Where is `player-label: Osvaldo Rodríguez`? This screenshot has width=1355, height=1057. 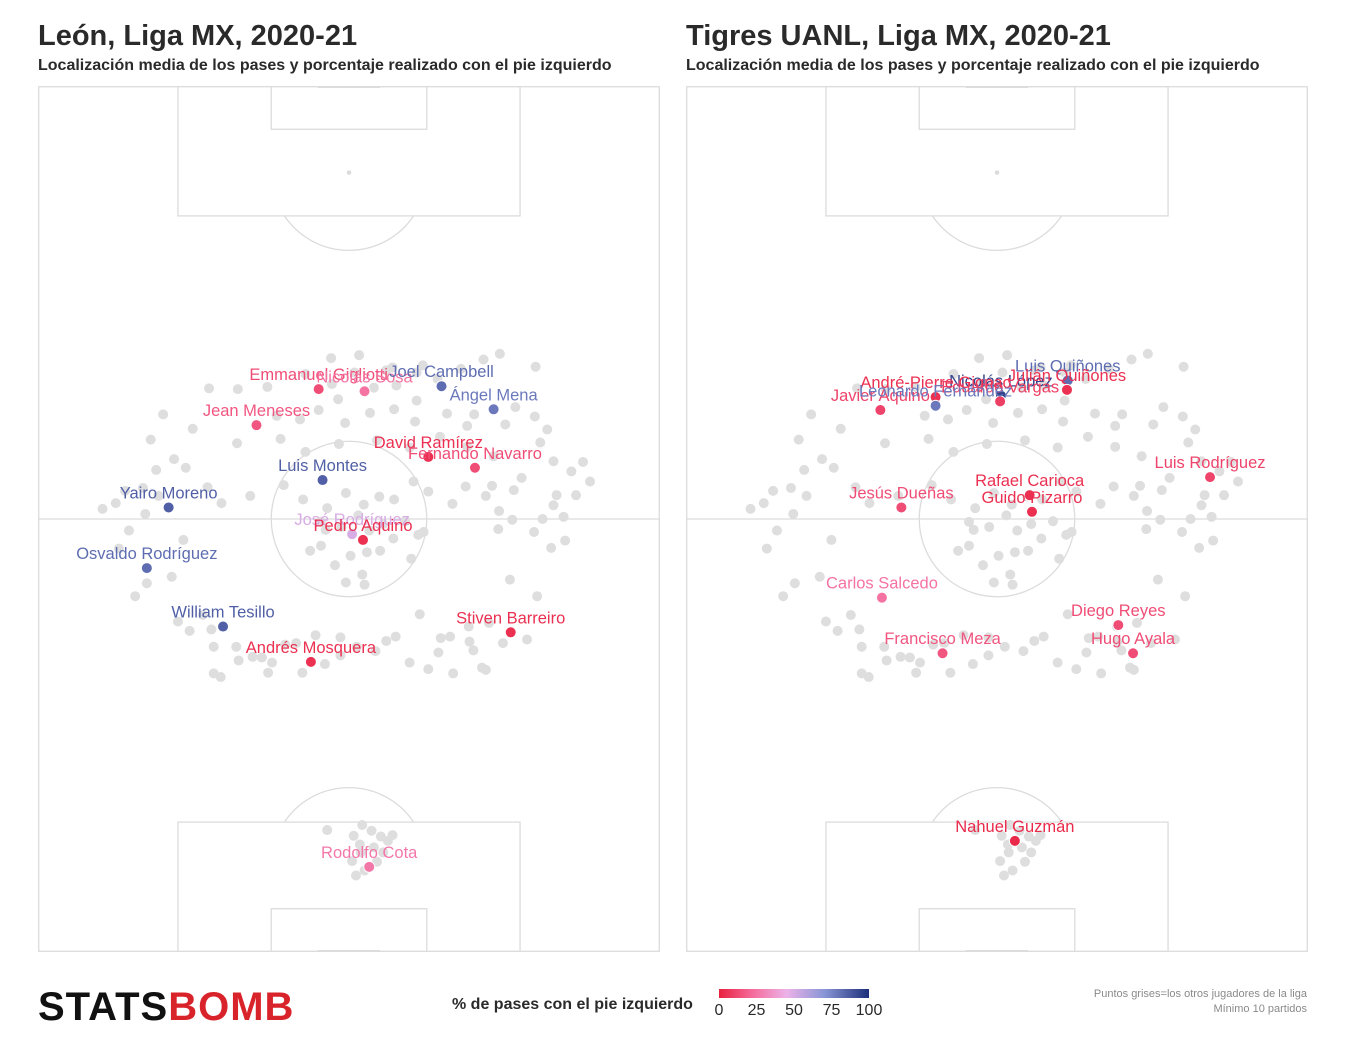 player-label: Osvaldo Rodríguez is located at coordinates (146, 554).